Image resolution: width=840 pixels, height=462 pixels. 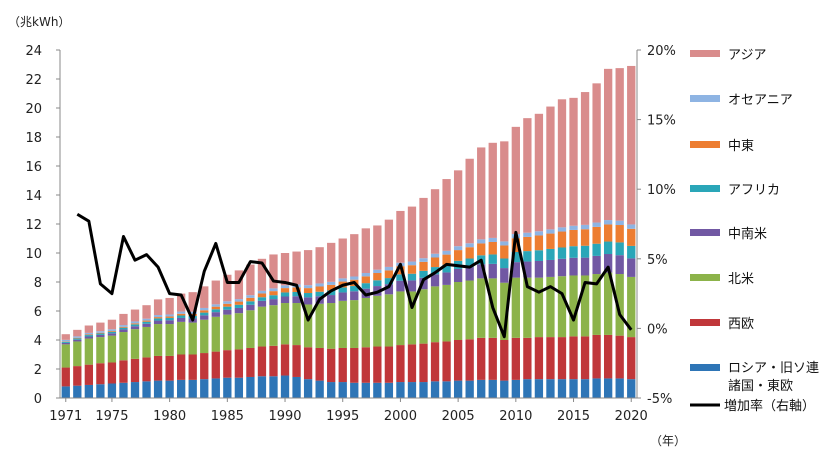 I want to click on y2-tick-label: 20%, so click(x=661, y=51).